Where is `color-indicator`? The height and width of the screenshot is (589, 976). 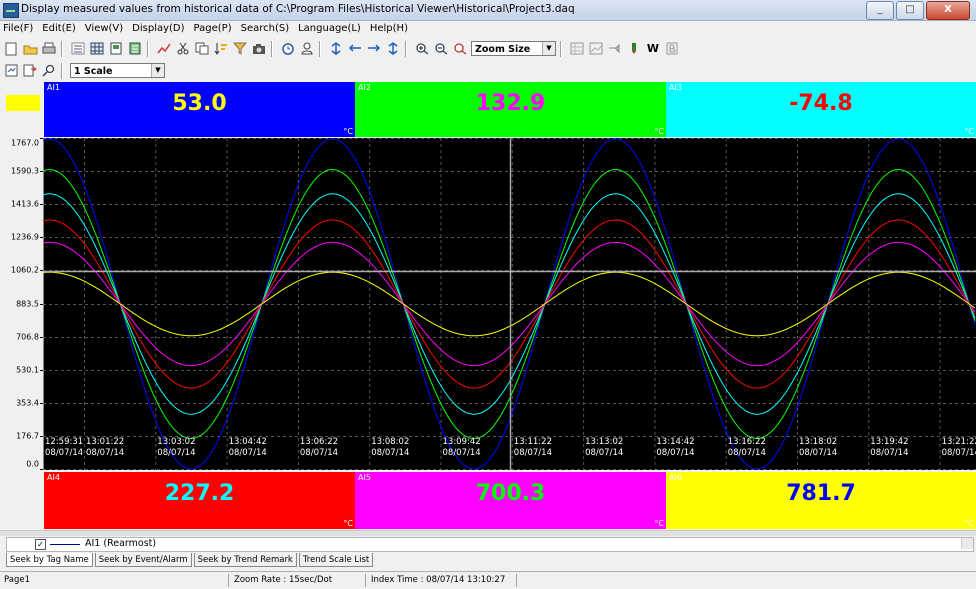 color-indicator is located at coordinates (23, 103).